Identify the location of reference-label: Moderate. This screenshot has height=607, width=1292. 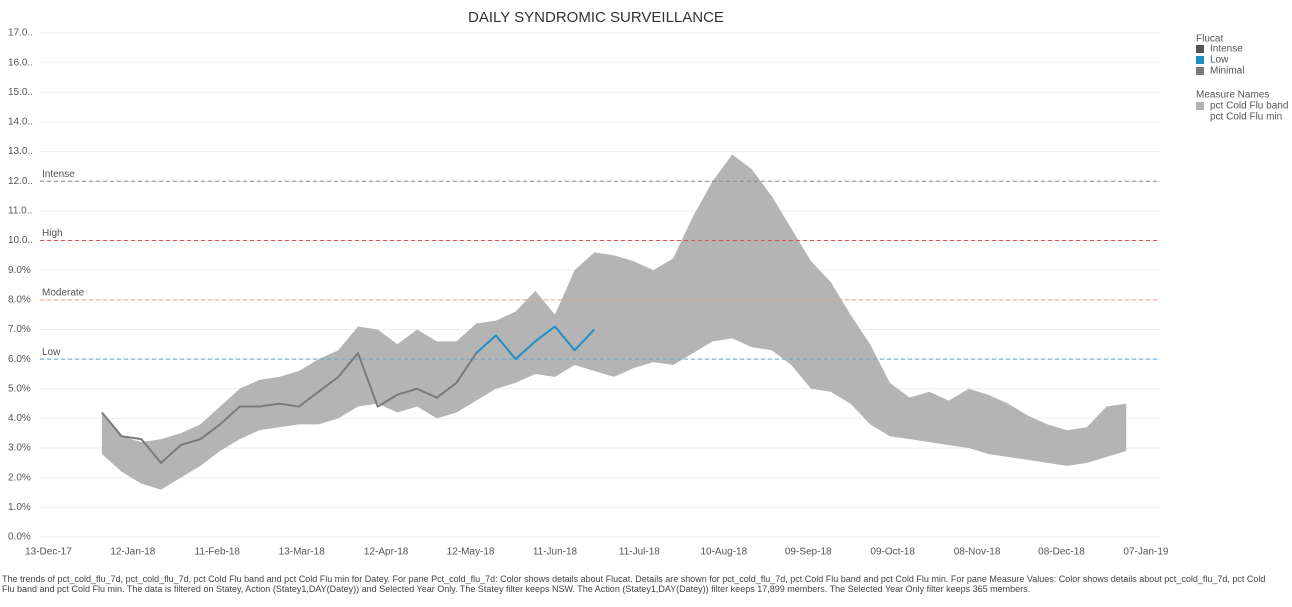
(63, 292).